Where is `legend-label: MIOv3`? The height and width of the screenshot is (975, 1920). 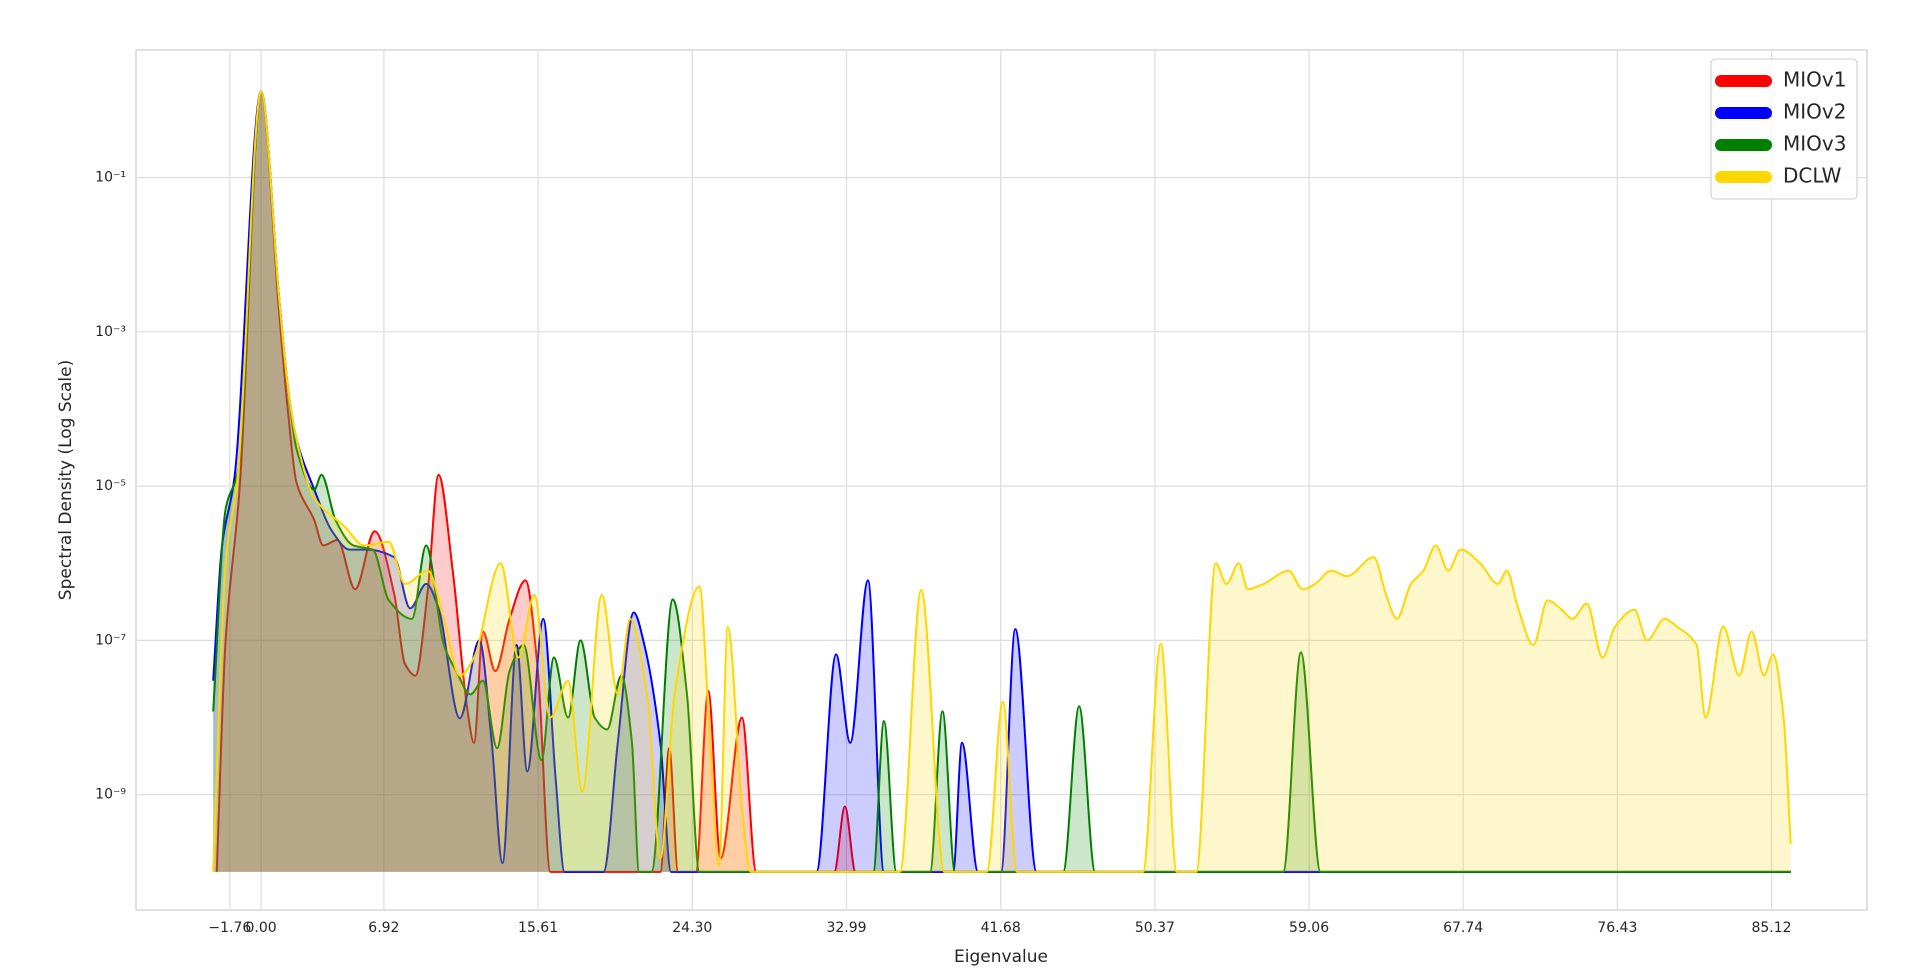
legend-label: MIOv3 is located at coordinates (1814, 144).